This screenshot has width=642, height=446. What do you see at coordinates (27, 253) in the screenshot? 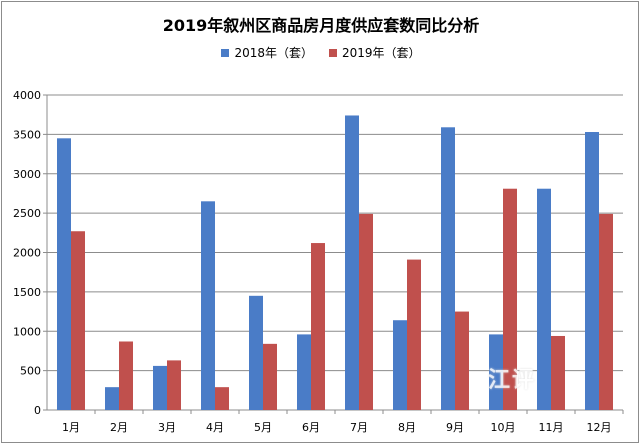
I see `y-tick-label: 2000` at bounding box center [27, 253].